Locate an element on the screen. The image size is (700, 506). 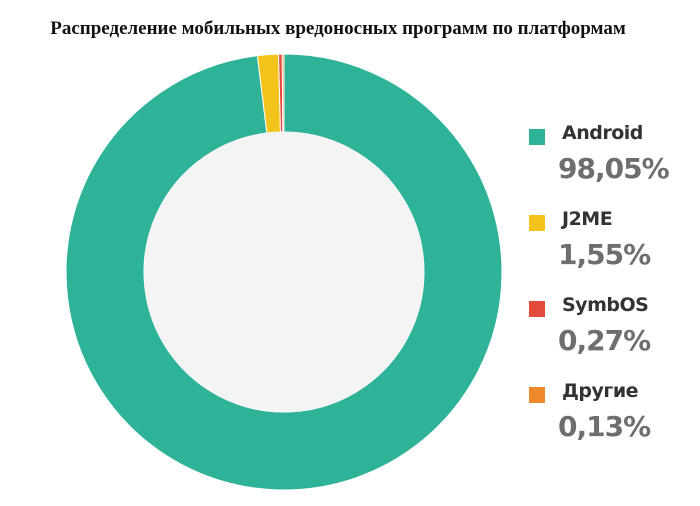
legend-value-android: 98,05% is located at coordinates (614, 168).